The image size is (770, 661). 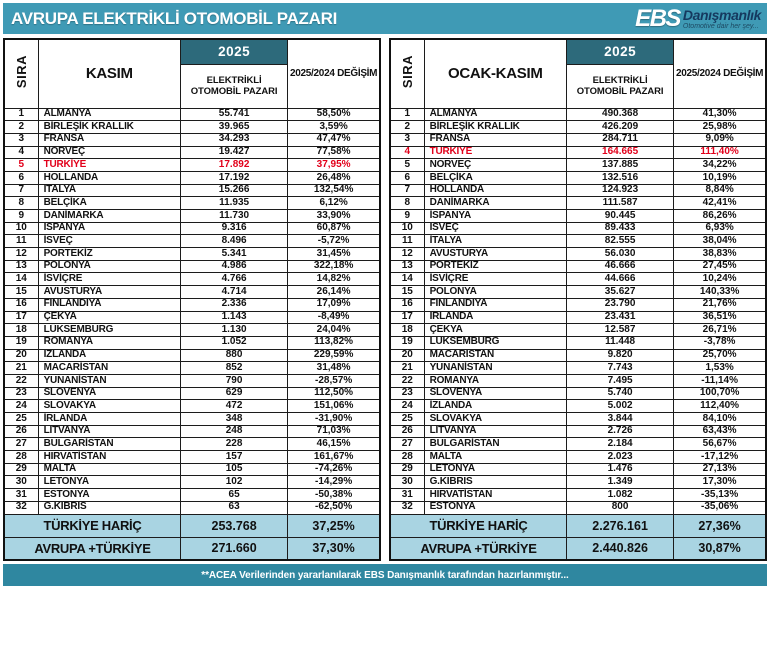 What do you see at coordinates (620, 457) in the screenshot?
I see `cell-value: 2.023` at bounding box center [620, 457].